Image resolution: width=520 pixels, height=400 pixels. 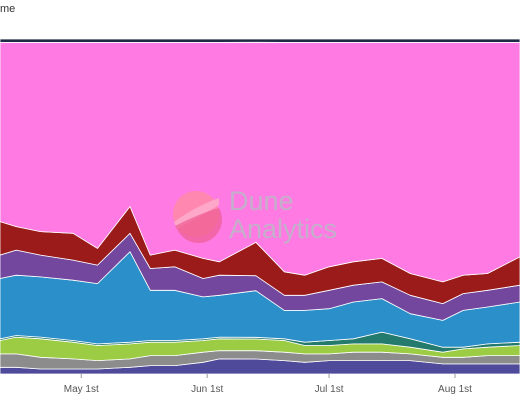 I want to click on x-tick-label-3: Jul 1st, so click(x=329, y=389).